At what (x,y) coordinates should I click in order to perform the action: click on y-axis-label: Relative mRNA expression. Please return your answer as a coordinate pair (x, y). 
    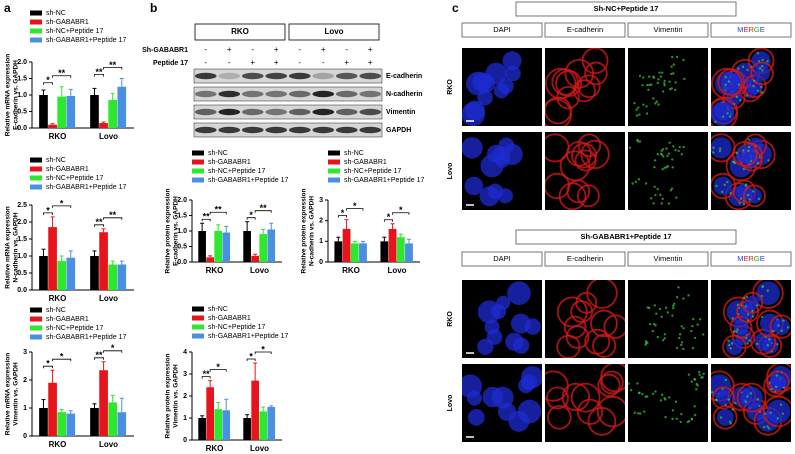
    Looking at the image, I should click on (8, 95).